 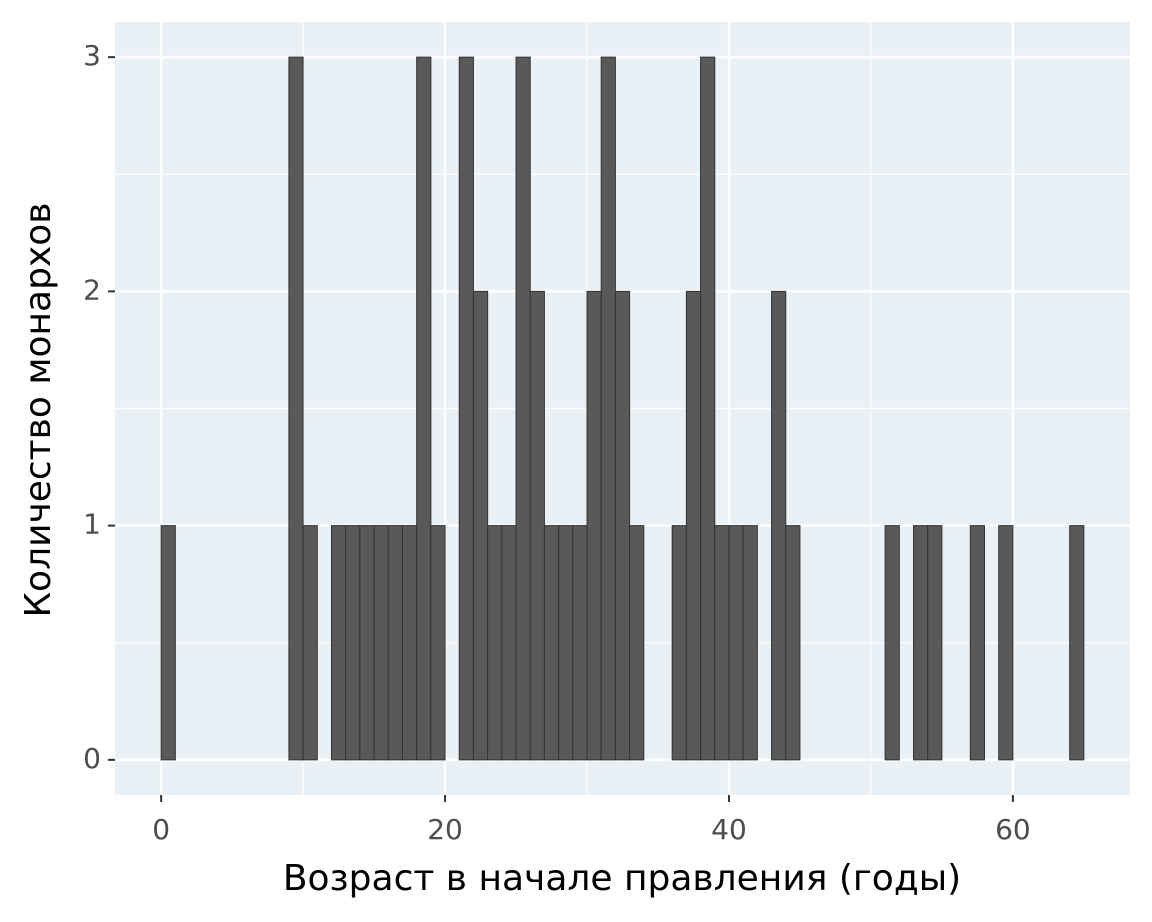 I want to click on y-tick-label: 2, so click(x=92, y=289).